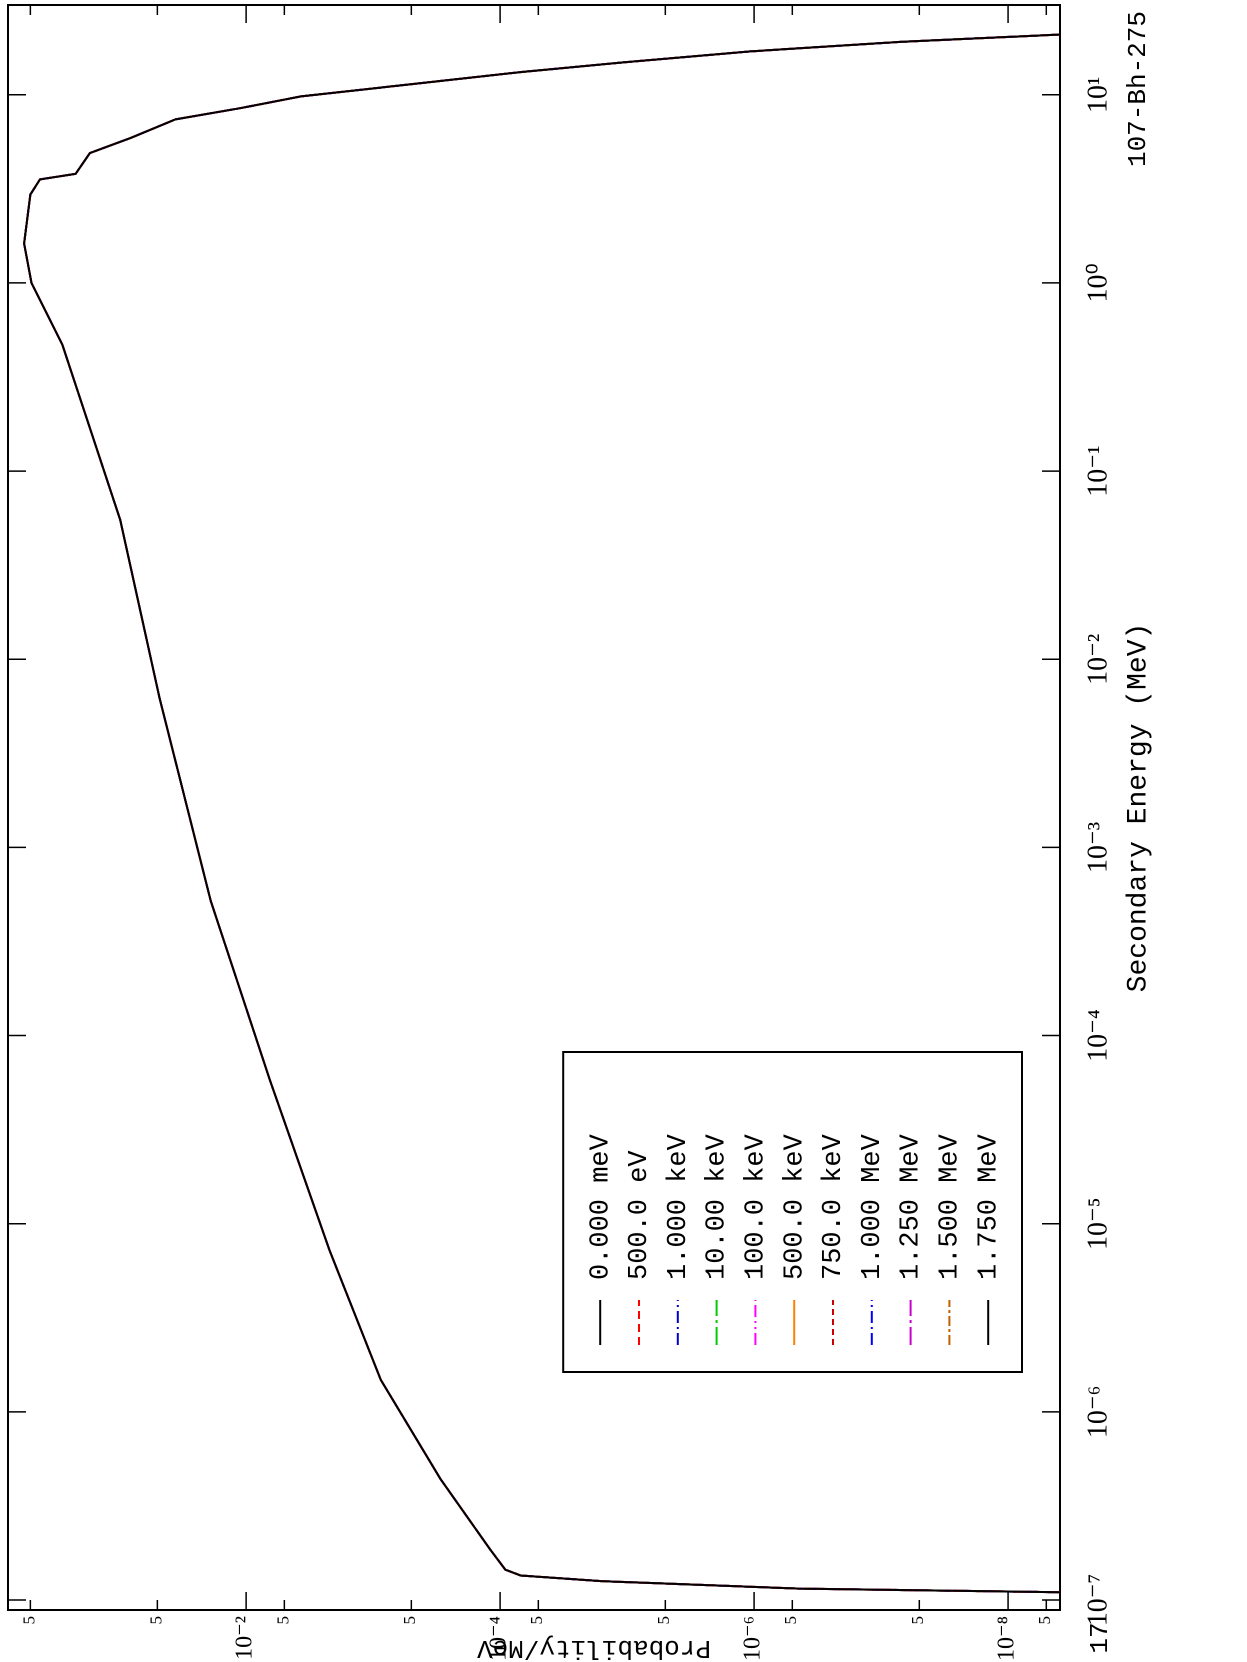 This screenshot has height=1662, width=1247. What do you see at coordinates (1007, 1638) in the screenshot?
I see `y-tick-label: 10⁻⁸` at bounding box center [1007, 1638].